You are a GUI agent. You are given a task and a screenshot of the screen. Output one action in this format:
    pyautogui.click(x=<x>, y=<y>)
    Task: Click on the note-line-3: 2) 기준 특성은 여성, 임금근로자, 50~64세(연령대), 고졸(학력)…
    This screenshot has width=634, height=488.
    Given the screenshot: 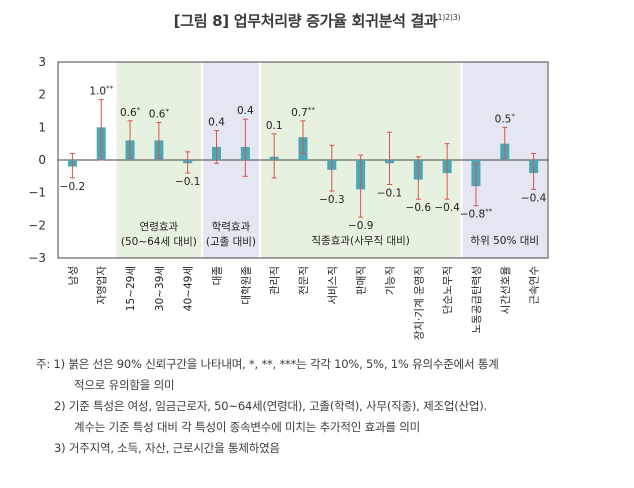 What is the action you would take?
    pyautogui.click(x=270, y=406)
    